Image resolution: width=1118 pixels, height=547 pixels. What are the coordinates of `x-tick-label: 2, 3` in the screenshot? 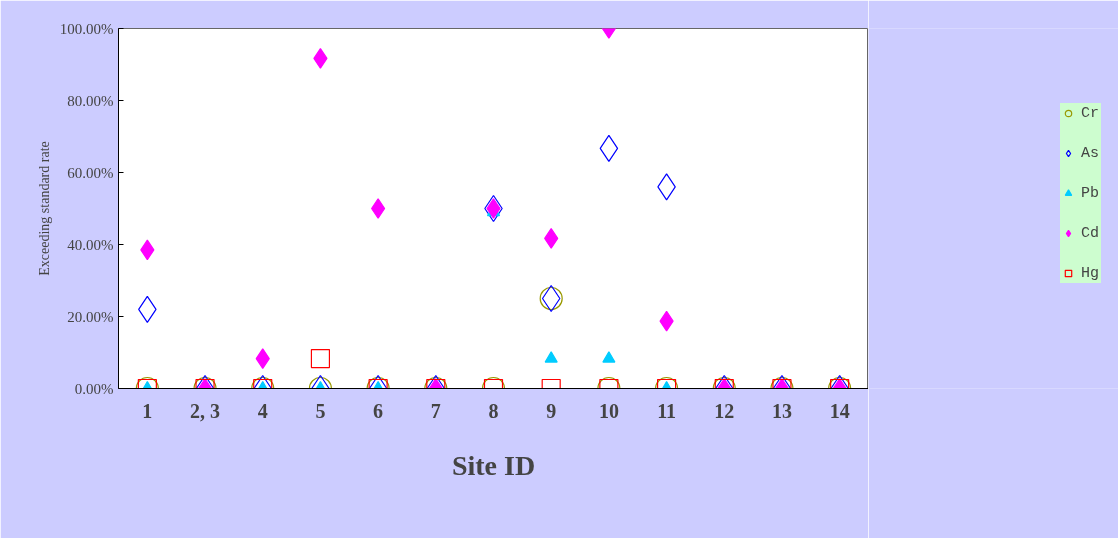 It's located at (205, 410).